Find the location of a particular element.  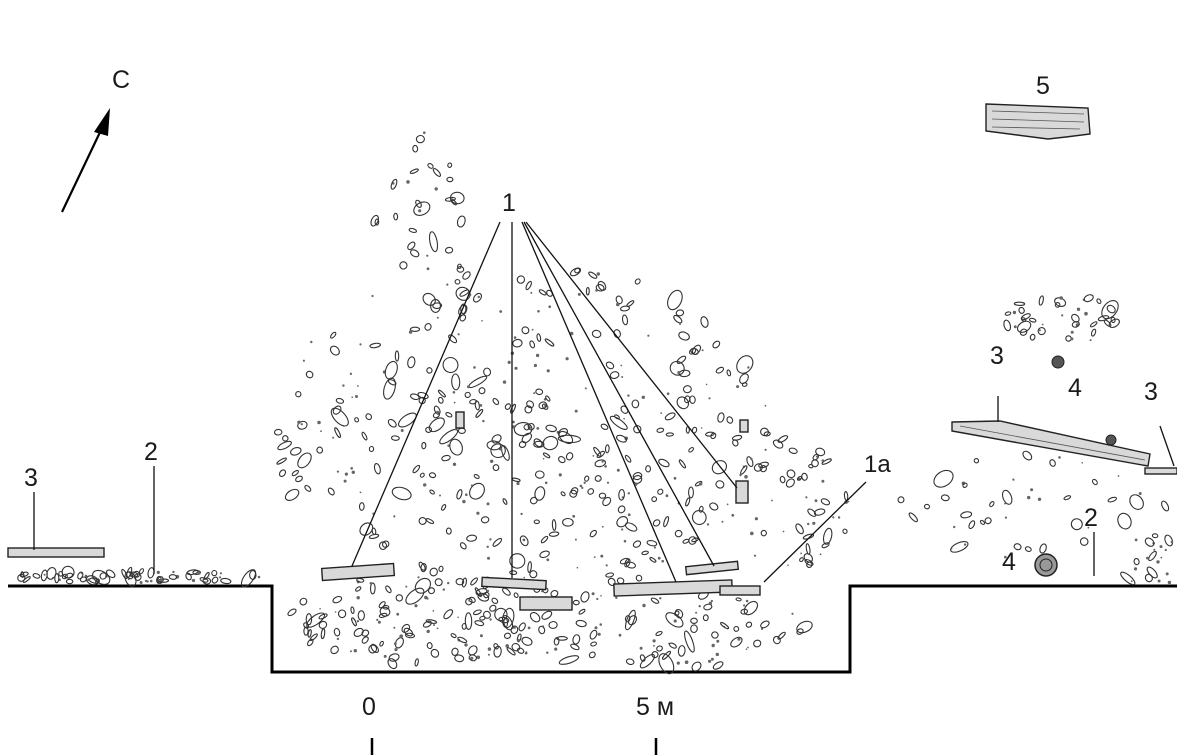

label-3-left: 3 is located at coordinates (31, 478).